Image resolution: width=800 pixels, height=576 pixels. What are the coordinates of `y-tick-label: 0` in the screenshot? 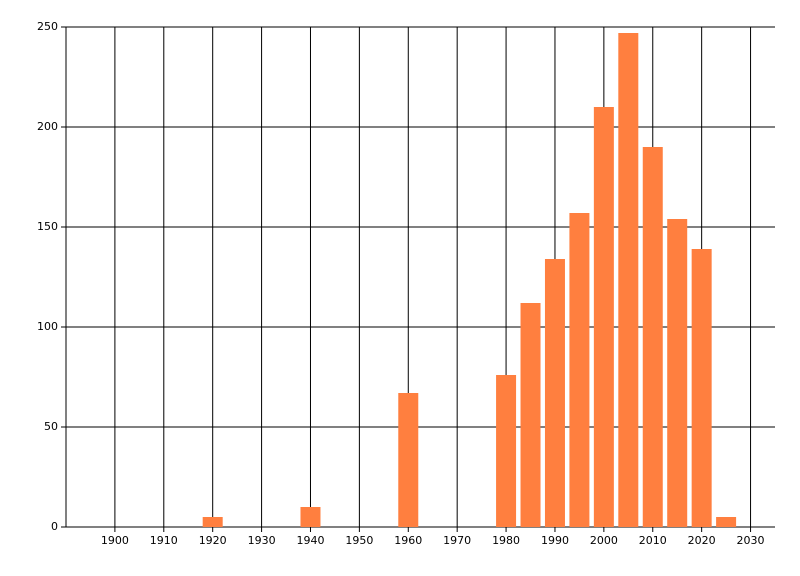 It's located at (54, 526).